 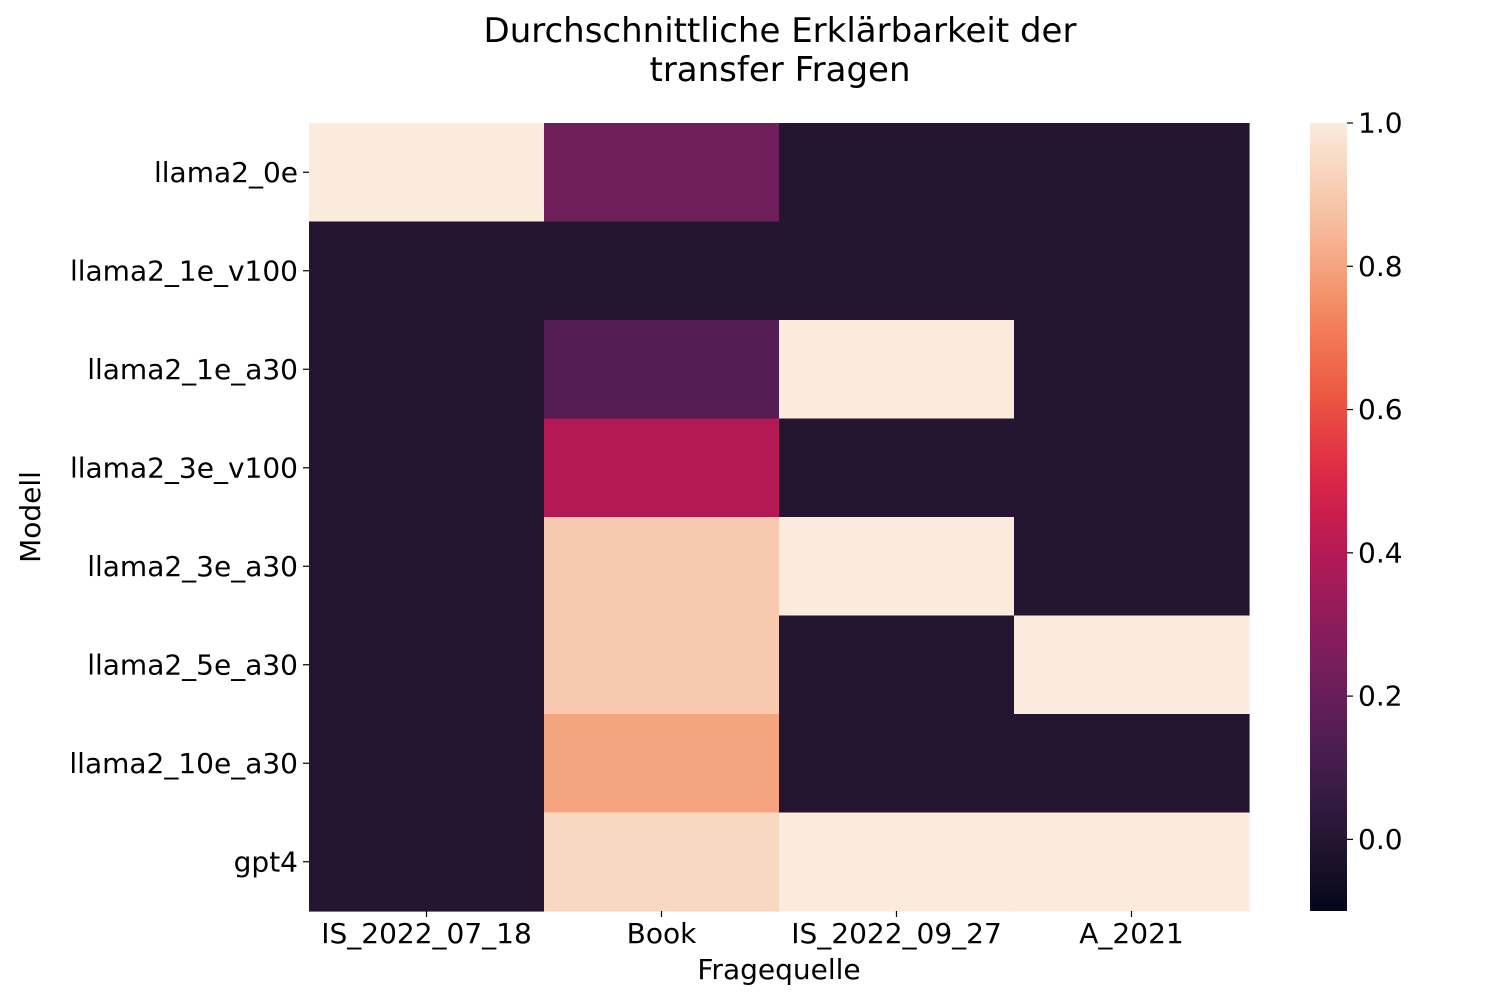 I want to click on heatmap-cell-llama2_3e_a30-A_2021, so click(x=1132, y=567).